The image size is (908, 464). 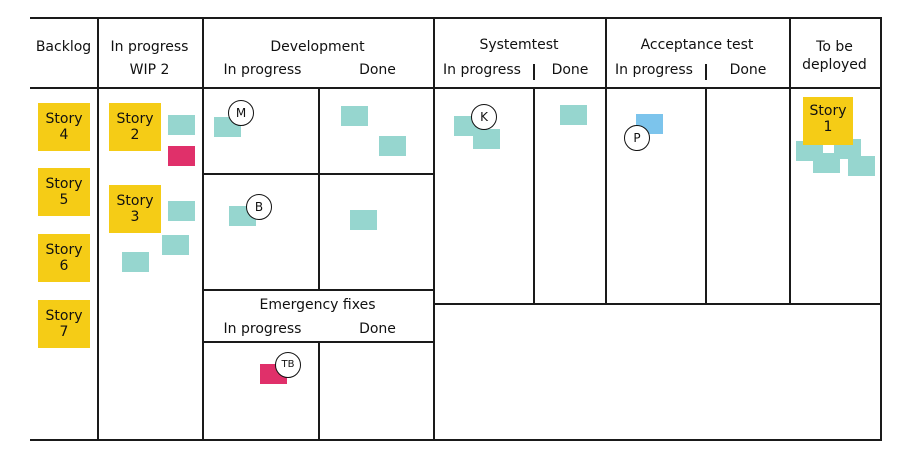 I want to click on header-emergency-done: Done, so click(x=377, y=329).